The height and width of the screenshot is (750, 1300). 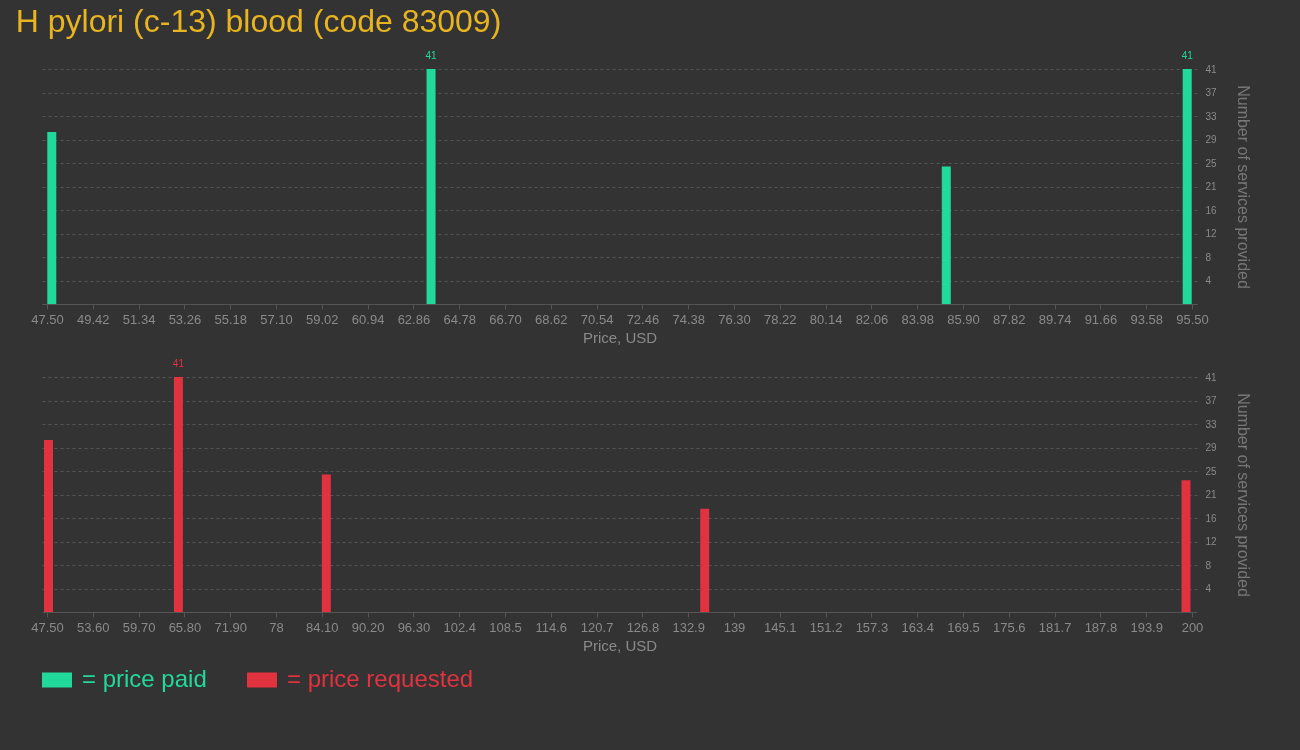 I want to click on x-tick-label: 93.58, so click(x=1146, y=319).